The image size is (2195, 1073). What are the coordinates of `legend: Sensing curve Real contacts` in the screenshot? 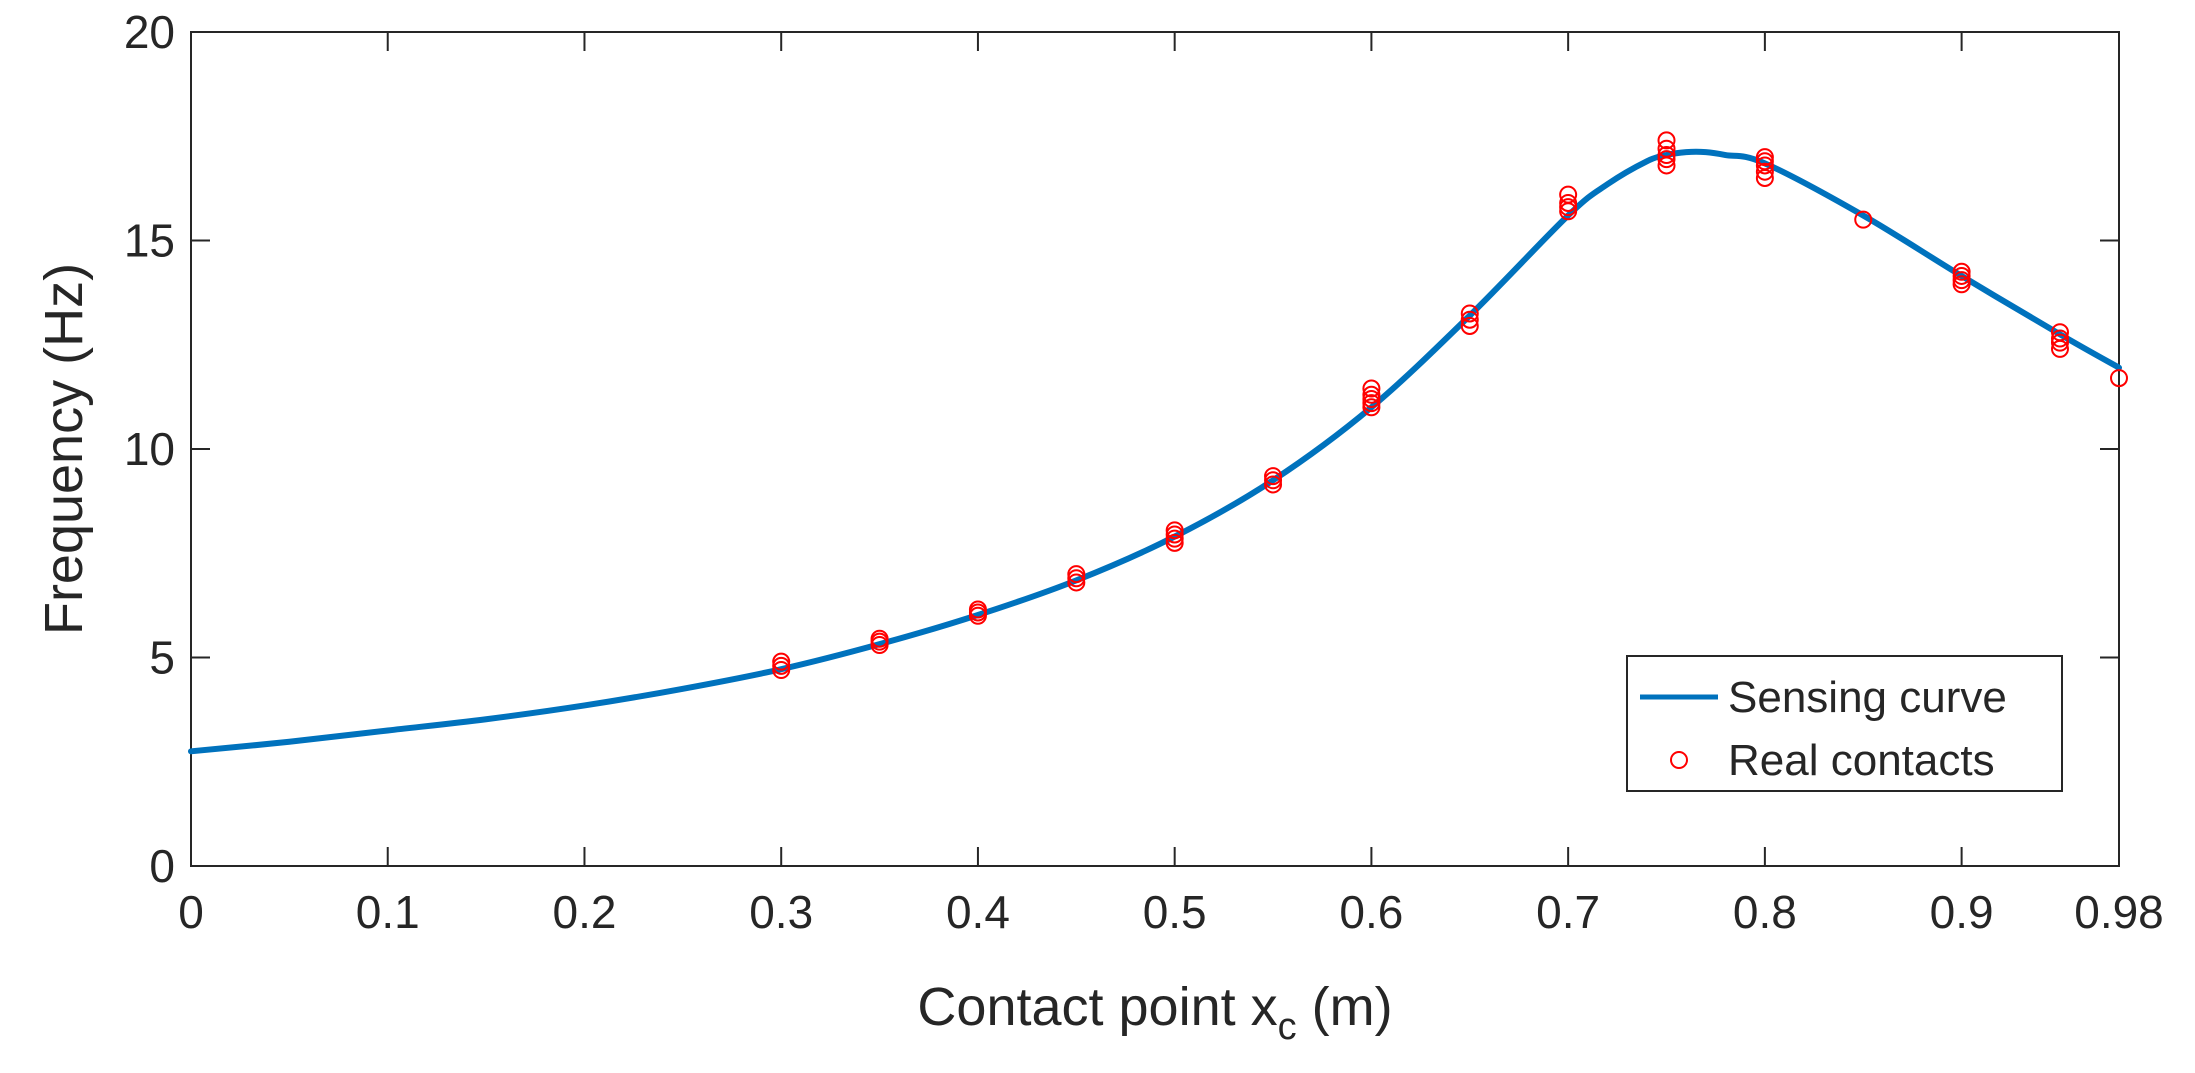 It's located at (1844, 723).